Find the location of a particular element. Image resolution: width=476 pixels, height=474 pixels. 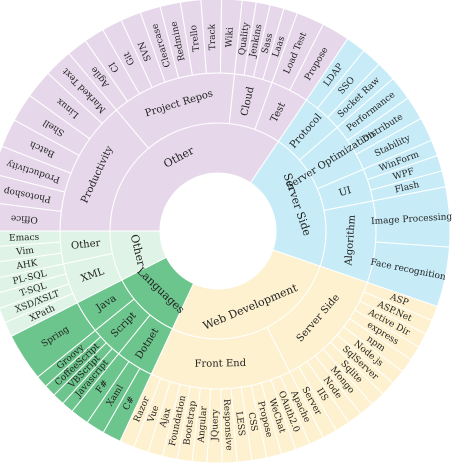

outer-label-jquery: JQuery is located at coordinates (215, 425).